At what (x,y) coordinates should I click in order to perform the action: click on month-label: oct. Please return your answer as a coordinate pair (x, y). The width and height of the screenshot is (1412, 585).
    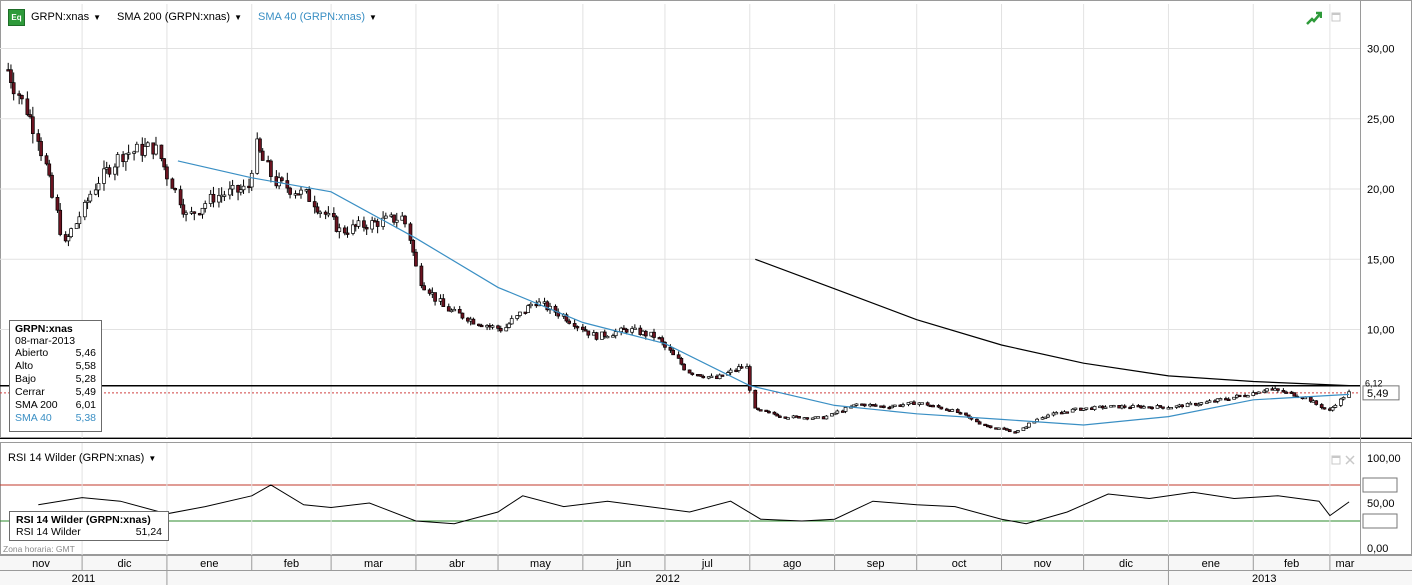
    Looking at the image, I should click on (959, 564).